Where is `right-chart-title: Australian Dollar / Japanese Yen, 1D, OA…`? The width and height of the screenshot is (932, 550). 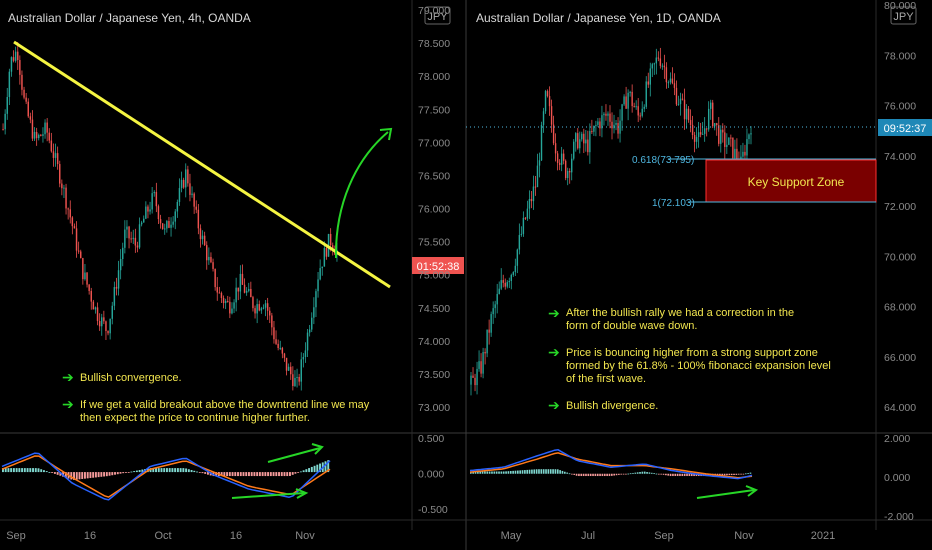
right-chart-title: Australian Dollar / Japanese Yen, 1D, OA… is located at coordinates (598, 18).